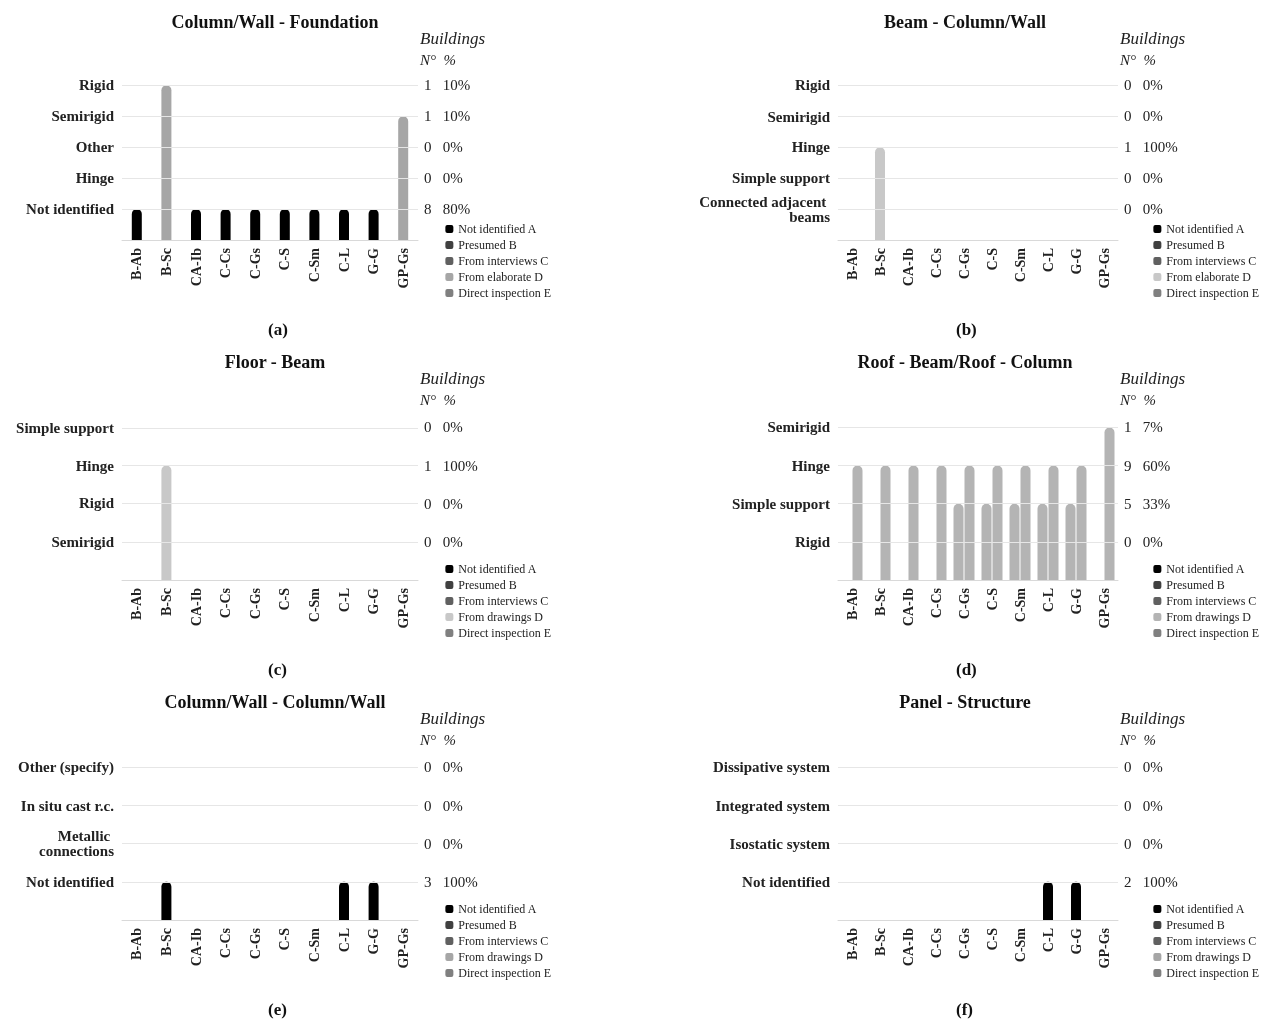 This screenshot has height=1019, width=1268. I want to click on text: 8 80%, so click(447, 209).